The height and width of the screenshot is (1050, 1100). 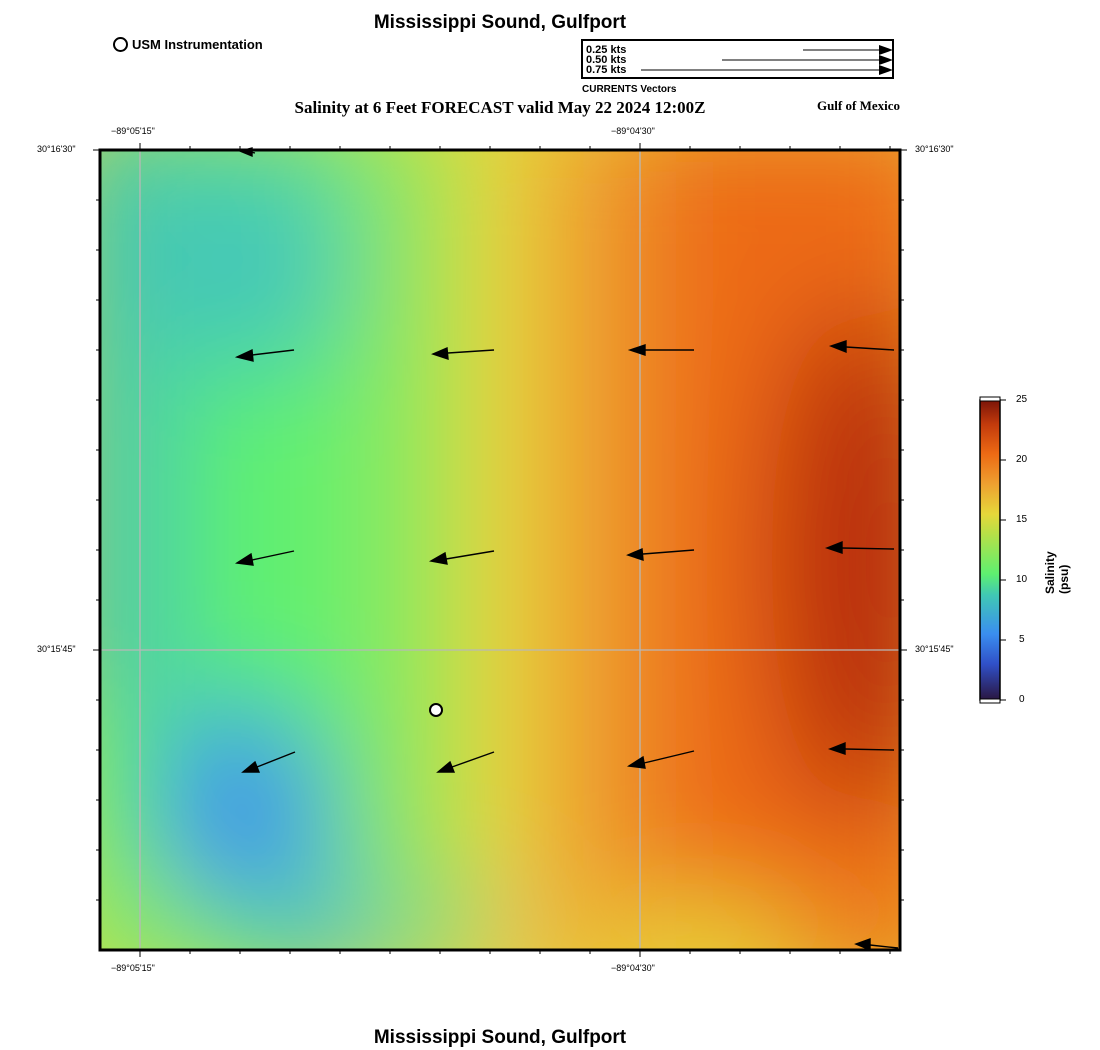 I want to click on vector-legend-entry-1: 0.25 kts, so click(x=606, y=50).